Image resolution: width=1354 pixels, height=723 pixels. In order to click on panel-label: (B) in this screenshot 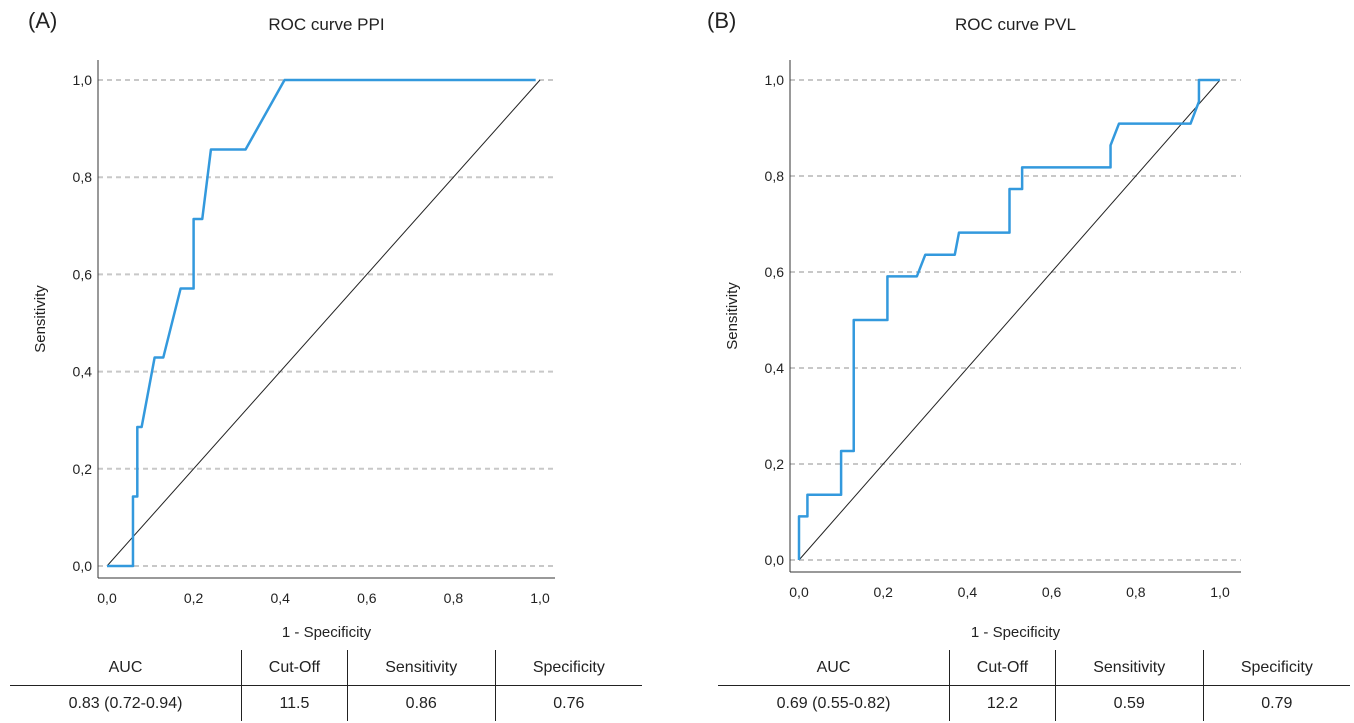, I will do `click(722, 20)`.